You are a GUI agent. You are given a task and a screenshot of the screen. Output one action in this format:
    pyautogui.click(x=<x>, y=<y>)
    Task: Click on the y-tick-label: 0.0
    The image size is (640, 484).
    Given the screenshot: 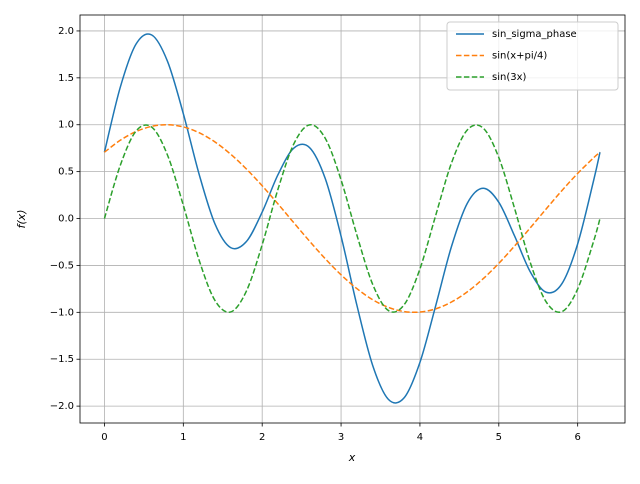 What is the action you would take?
    pyautogui.click(x=66, y=219)
    